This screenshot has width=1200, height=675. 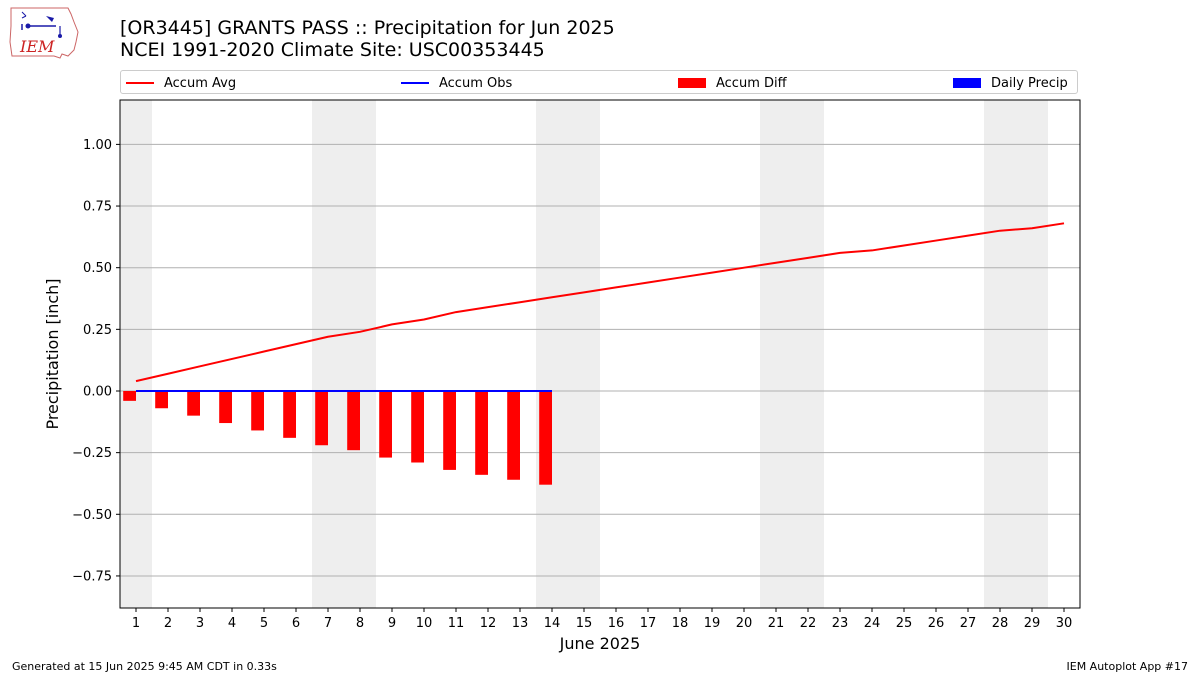 I want to click on x-tick-label: 14, so click(x=552, y=623).